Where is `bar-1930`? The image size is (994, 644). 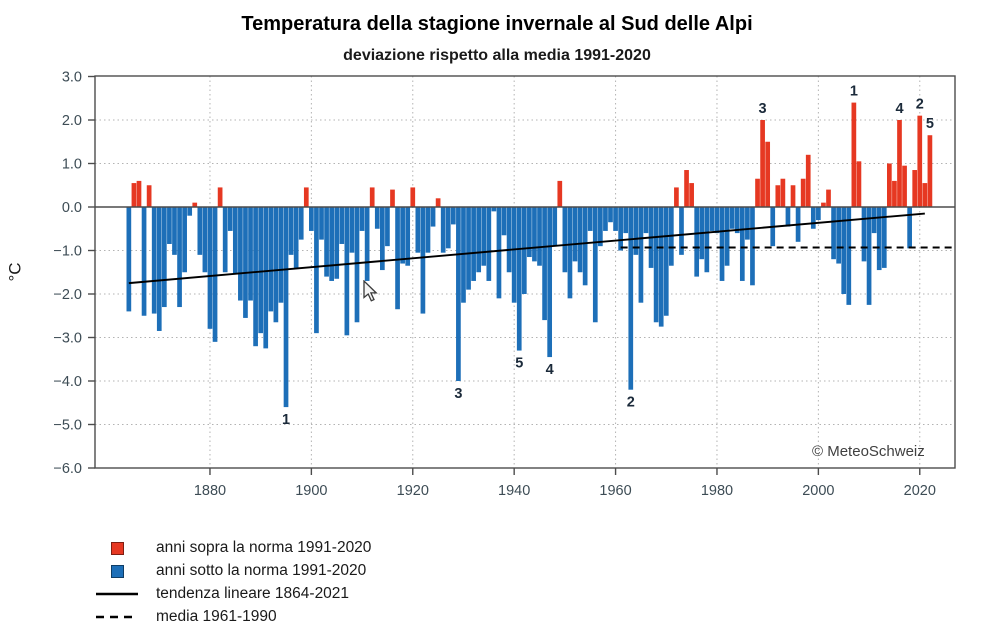 bar-1930 is located at coordinates (463, 255).